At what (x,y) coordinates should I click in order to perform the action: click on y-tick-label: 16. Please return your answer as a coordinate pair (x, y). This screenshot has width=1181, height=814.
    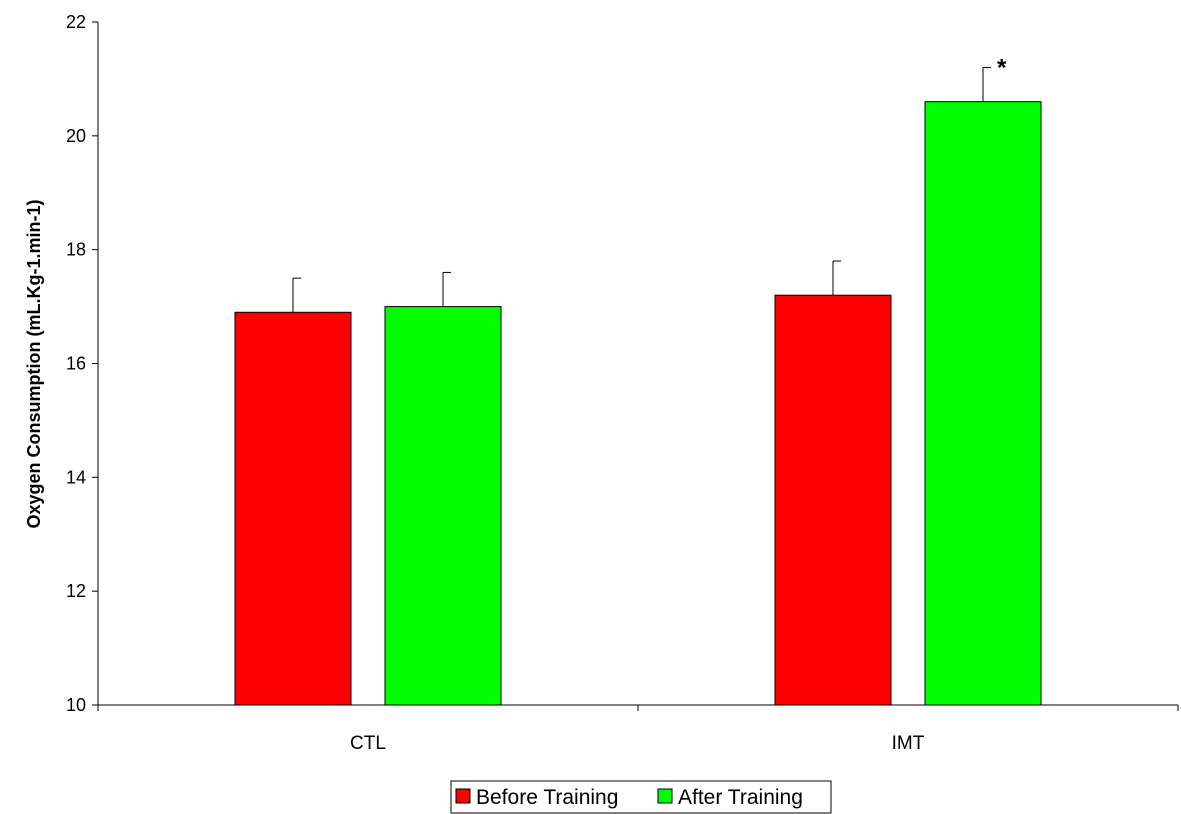
    Looking at the image, I should click on (76, 364).